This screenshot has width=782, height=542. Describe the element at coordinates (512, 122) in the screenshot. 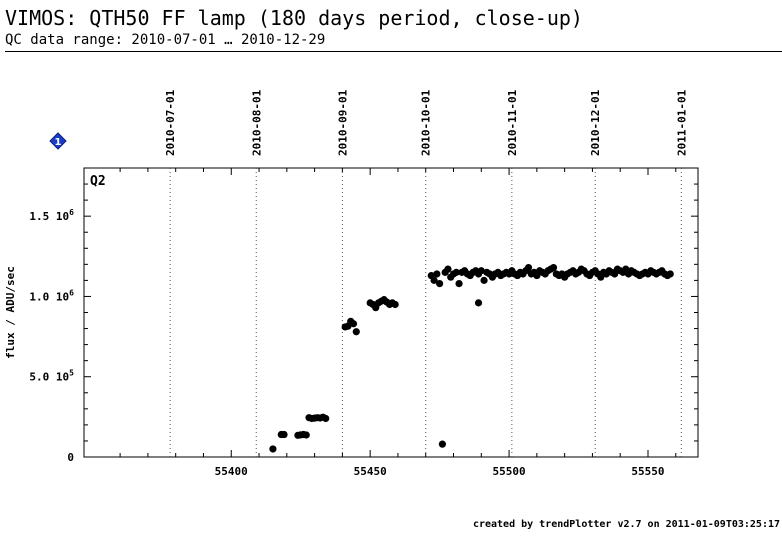

I see `date-label: 2010-11-01` at that location.